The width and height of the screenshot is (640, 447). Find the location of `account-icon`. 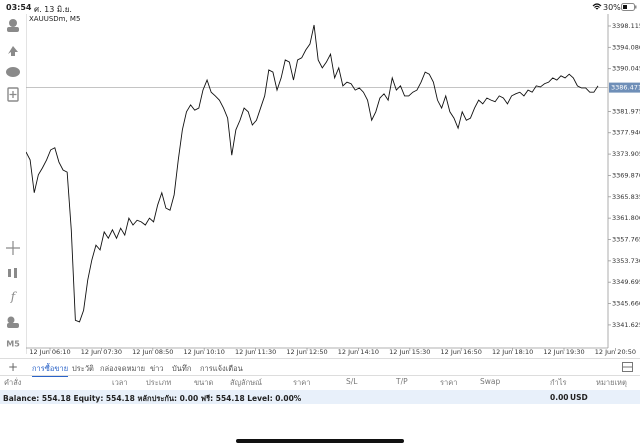

account-icon is located at coordinates (13, 23).